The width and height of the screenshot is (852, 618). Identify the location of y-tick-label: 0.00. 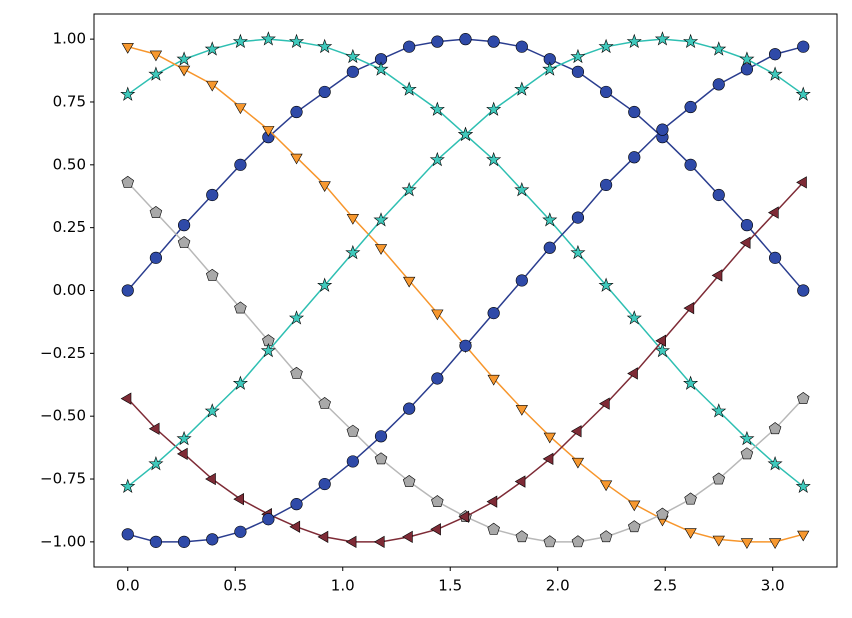
(69, 290).